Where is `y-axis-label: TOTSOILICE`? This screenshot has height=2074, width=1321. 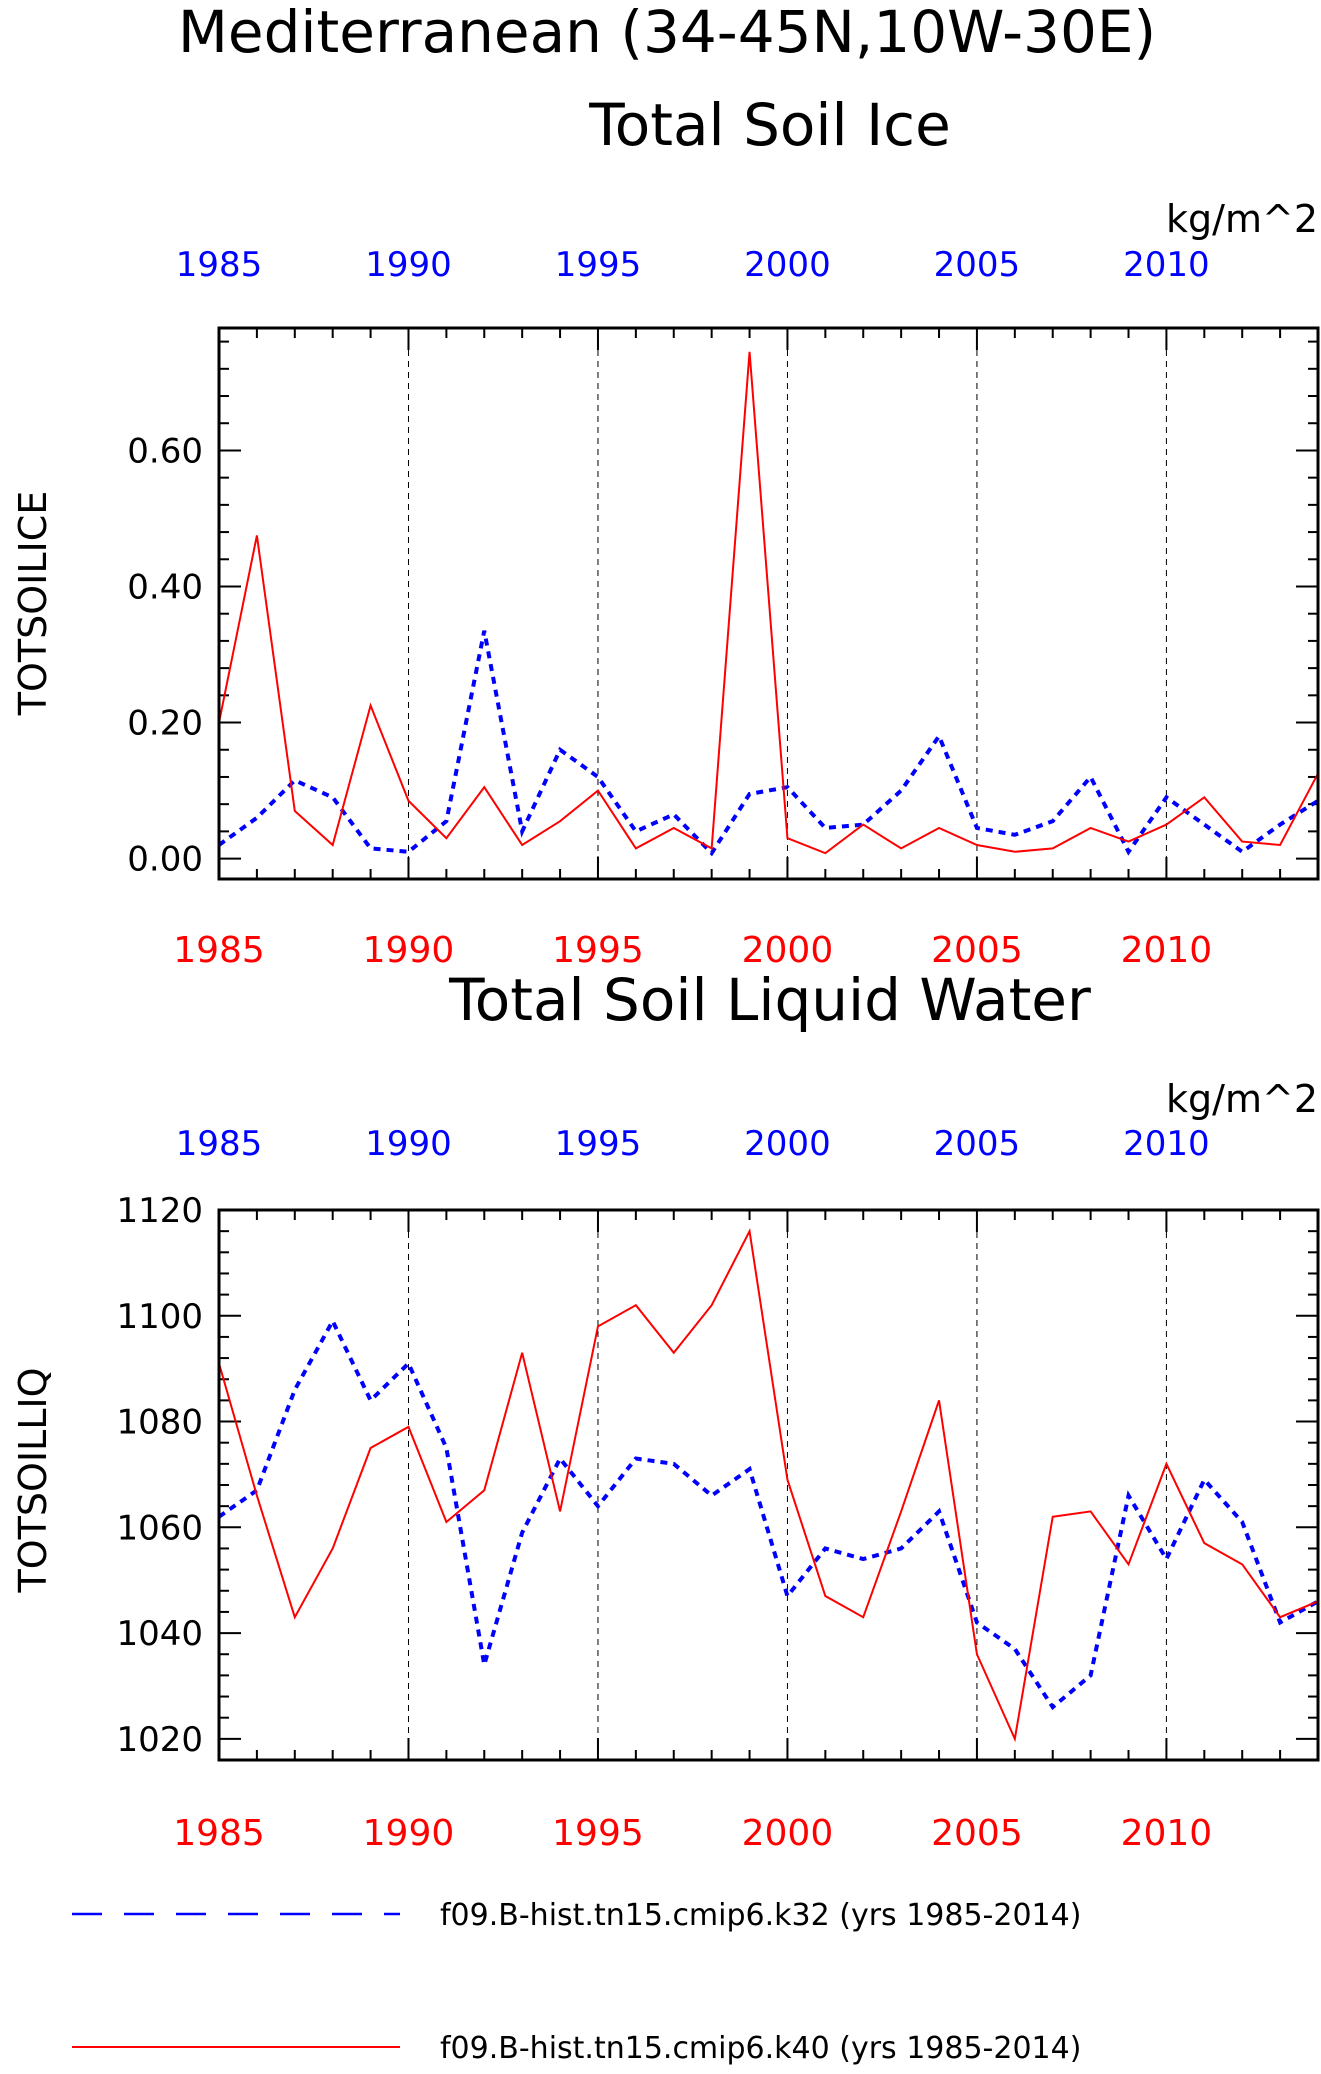
y-axis-label: TOTSOILICE is located at coordinates (33, 604).